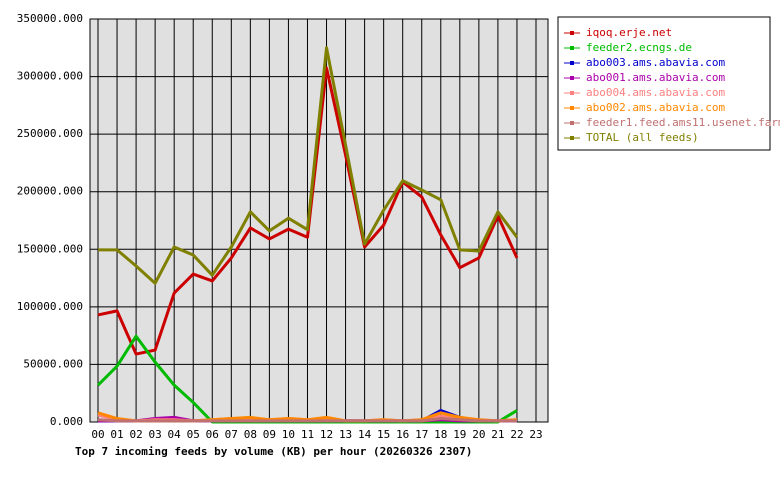 Image resolution: width=780 pixels, height=480 pixels. Describe the element at coordinates (288, 434) in the screenshot. I see `x-tick-label: 10` at that location.